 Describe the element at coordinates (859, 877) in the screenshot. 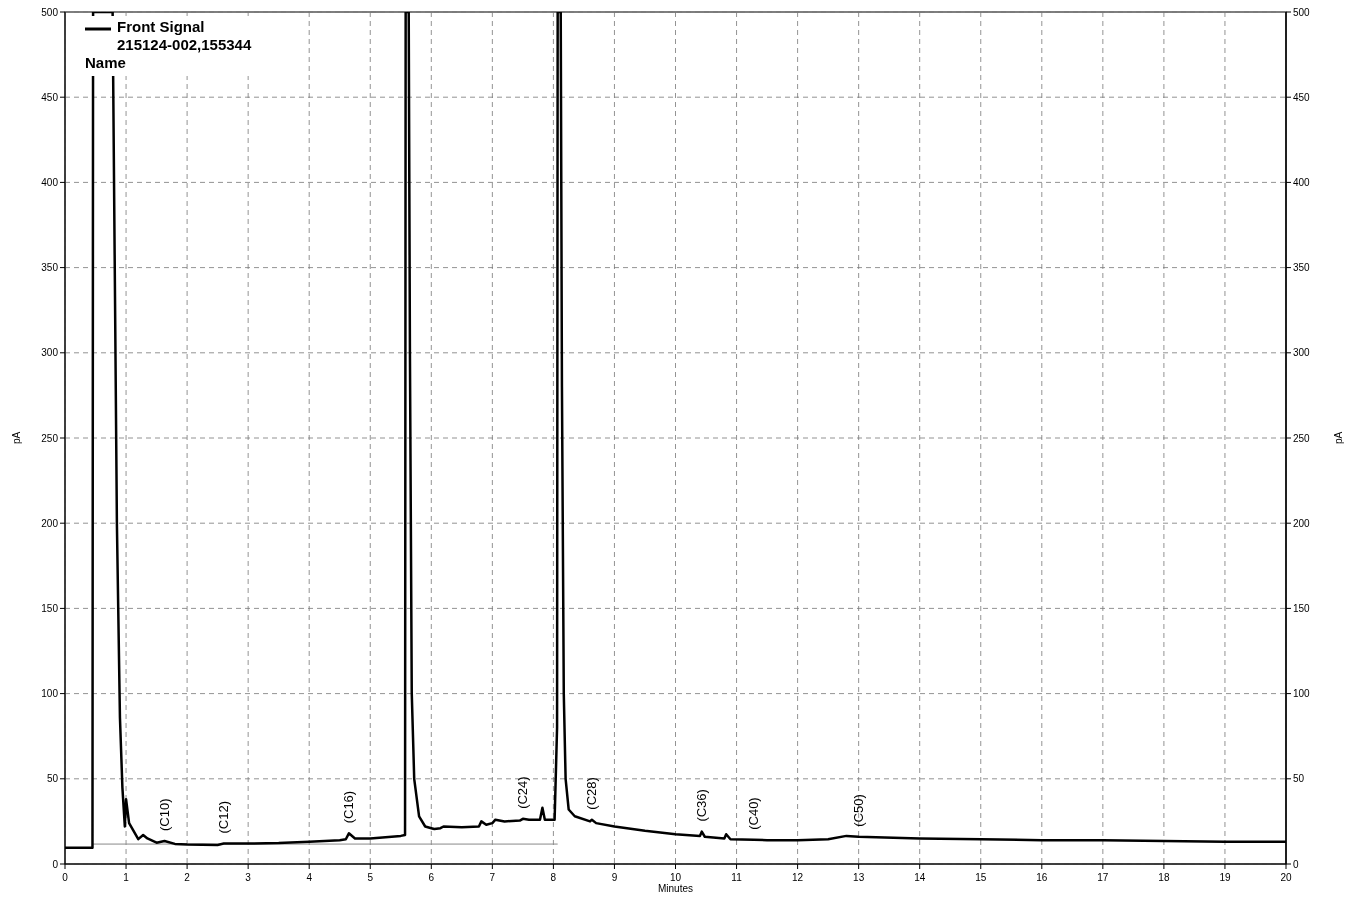

I see `x-tick-label: 13` at that location.